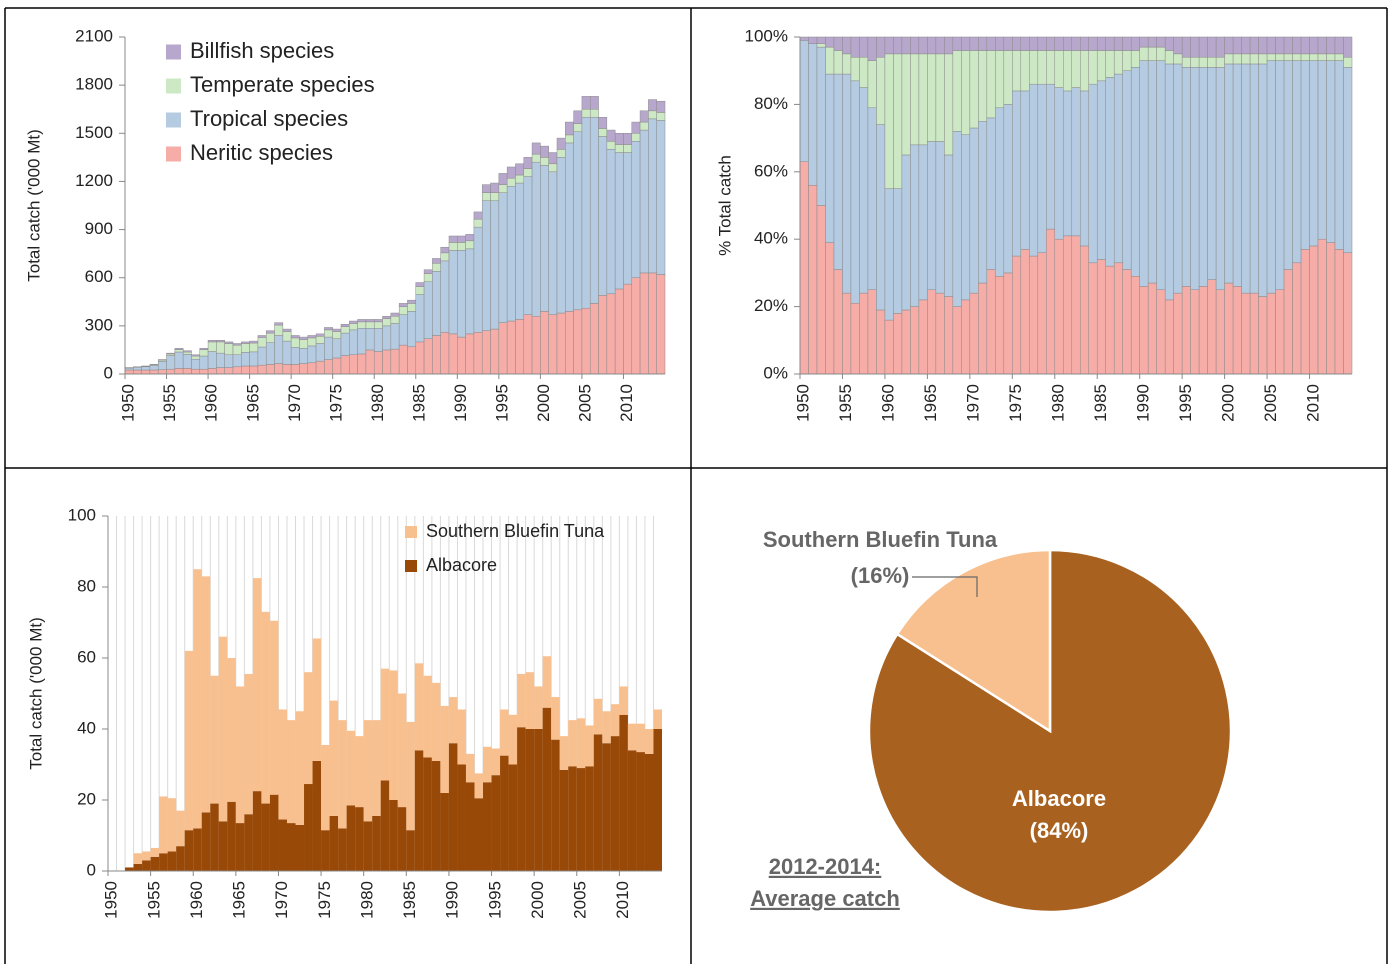 The image size is (1392, 964). What do you see at coordinates (252, 403) in the screenshot?
I see `x-tick-label: 1965` at bounding box center [252, 403].